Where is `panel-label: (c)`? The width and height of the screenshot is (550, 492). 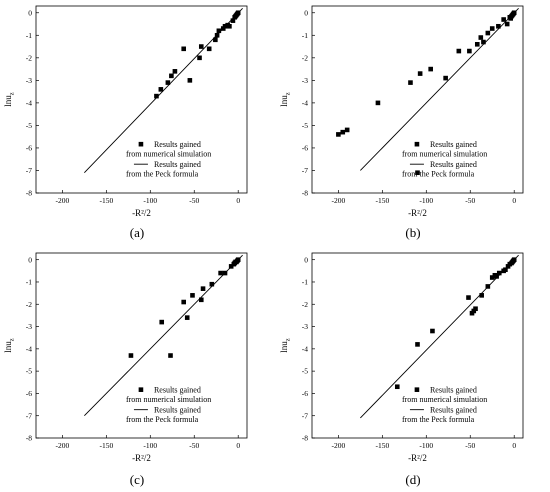 panel-label: (c) is located at coordinates (137, 479).